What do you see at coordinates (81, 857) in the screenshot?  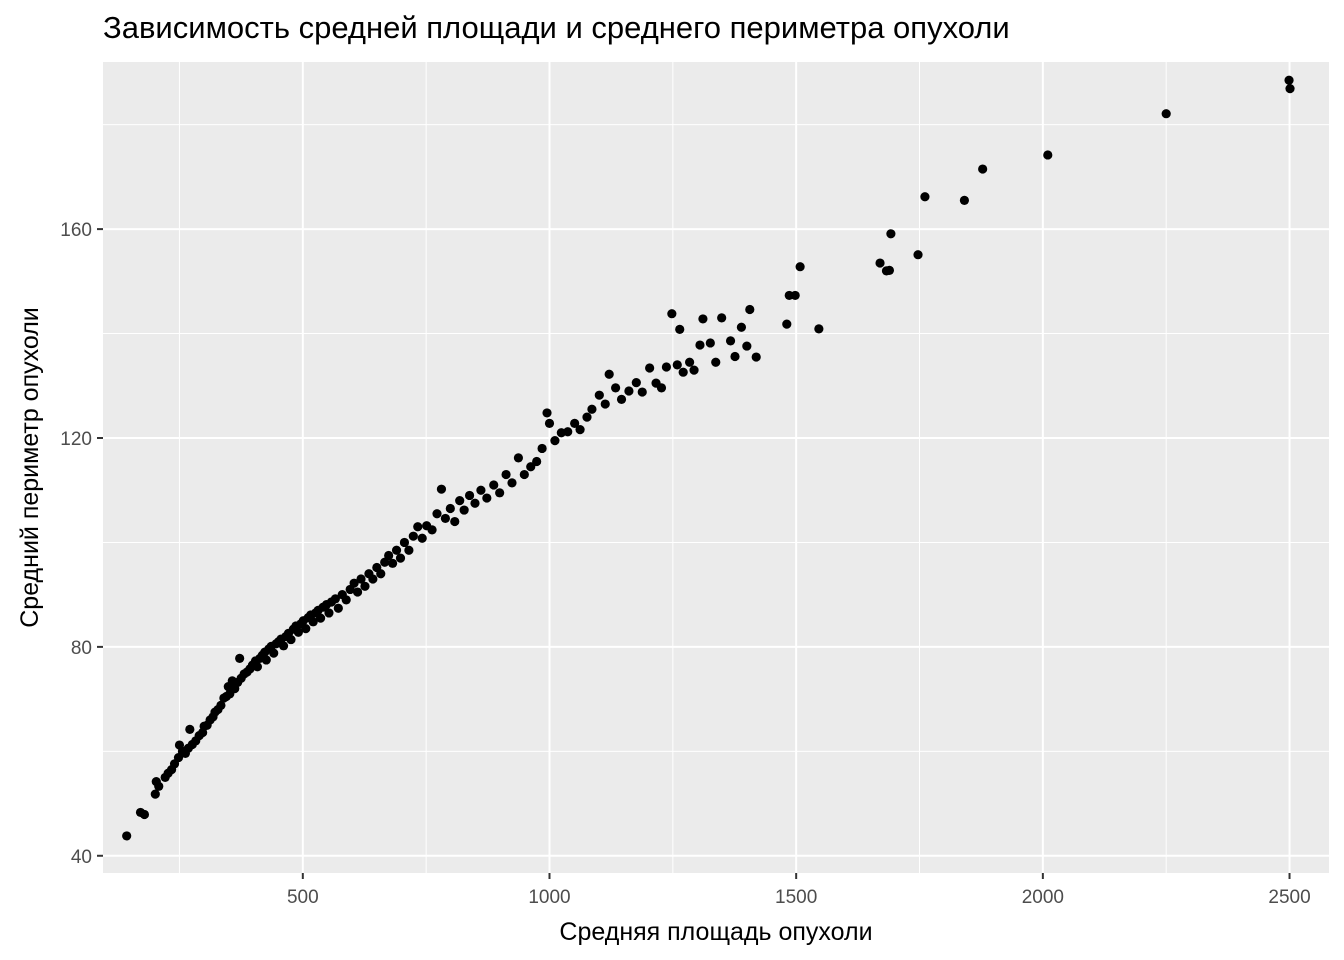 I see `y-tick-label: 40` at bounding box center [81, 857].